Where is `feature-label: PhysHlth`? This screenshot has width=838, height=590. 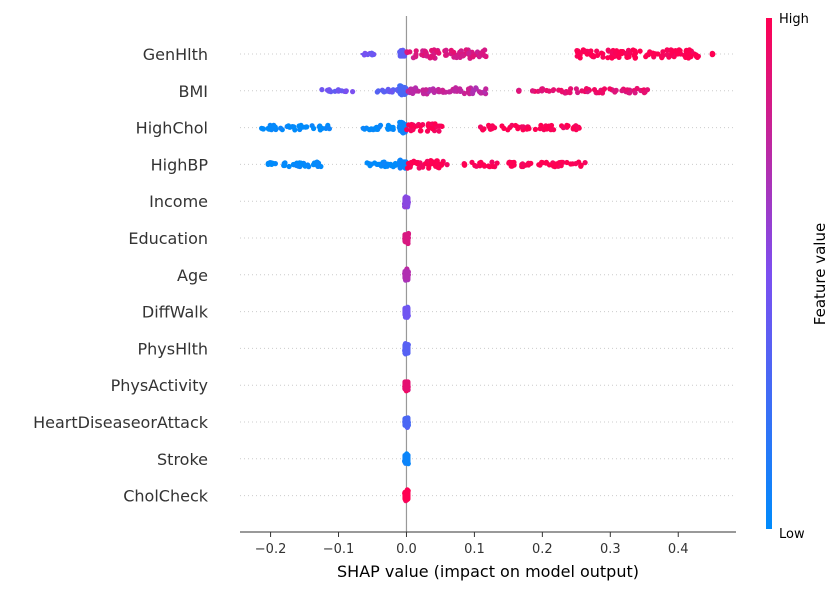
feature-label: PhysHlth is located at coordinates (173, 348).